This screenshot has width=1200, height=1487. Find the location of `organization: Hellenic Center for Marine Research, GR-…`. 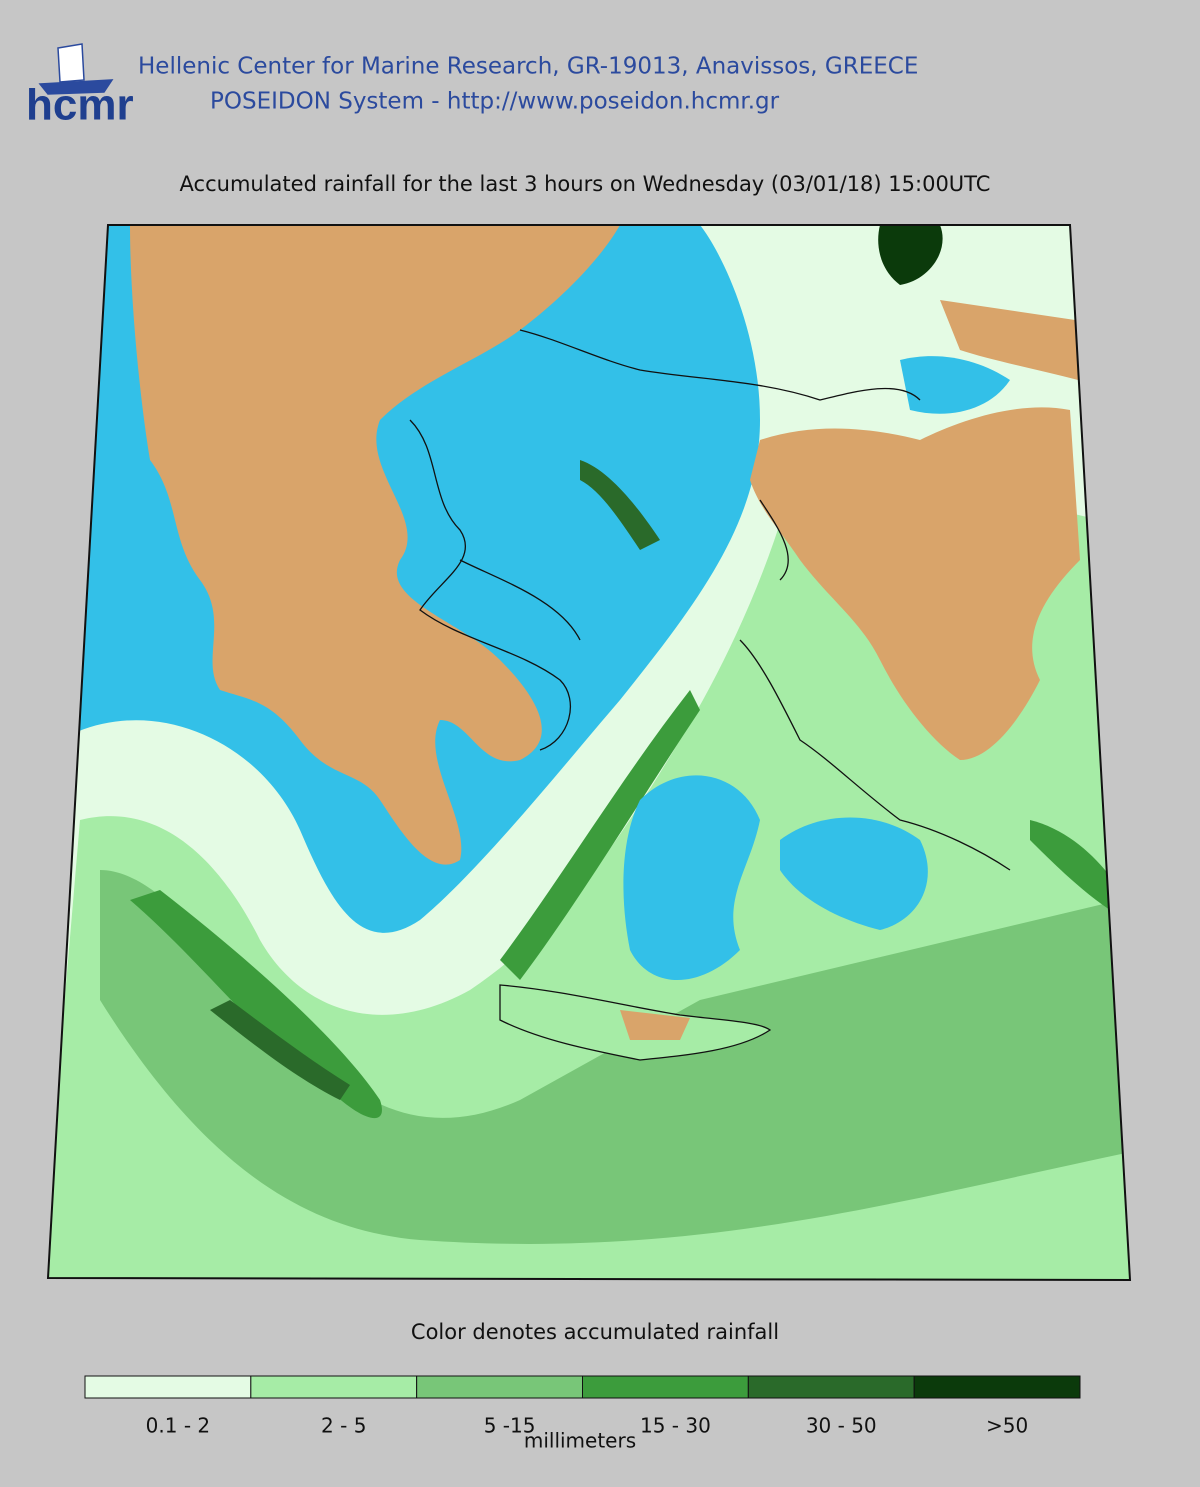

organization: Hellenic Center for Marine Research, GR-… is located at coordinates (528, 67).